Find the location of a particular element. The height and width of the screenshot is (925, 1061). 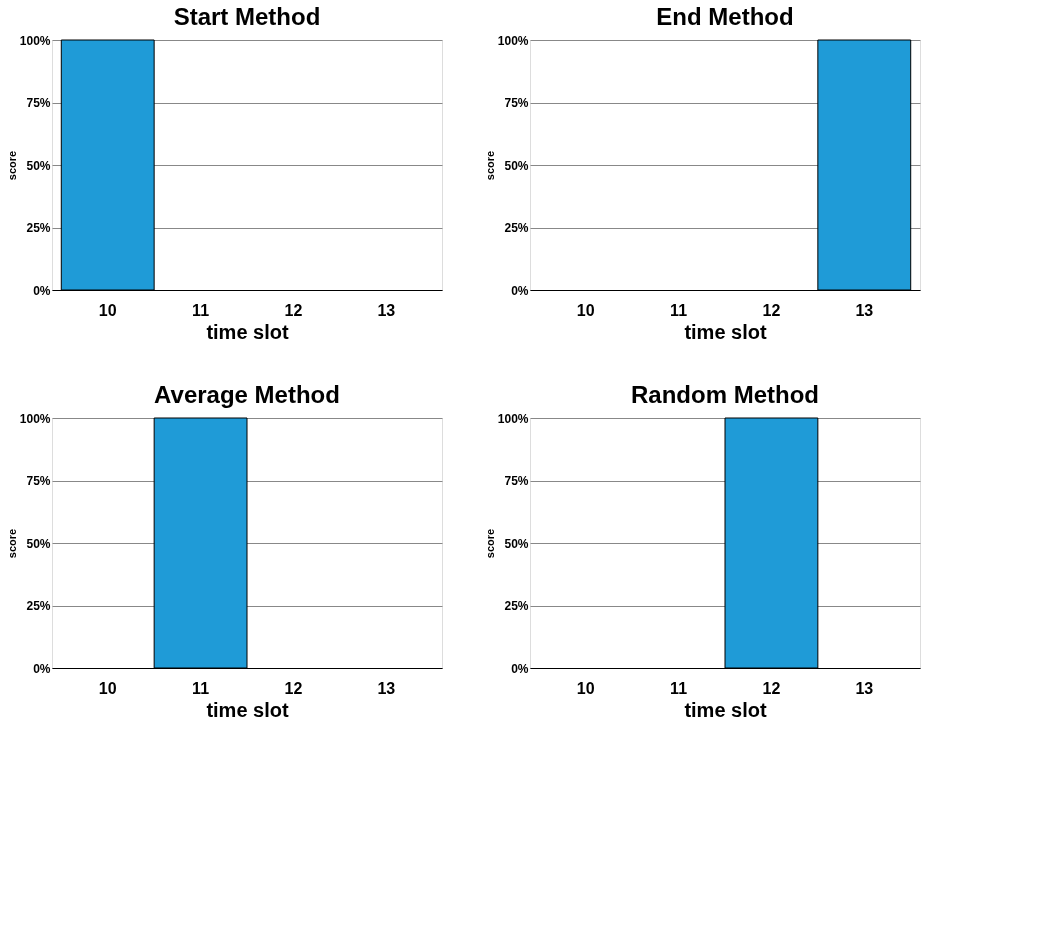

chart-title: Average Method is located at coordinates (247, 394).